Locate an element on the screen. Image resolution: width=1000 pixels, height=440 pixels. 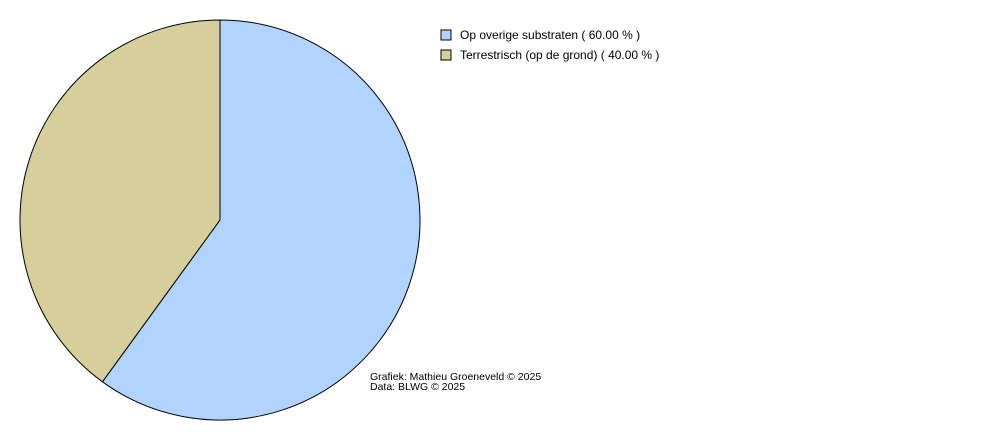
legend-value: ( 60.00 % ) is located at coordinates (610, 35).